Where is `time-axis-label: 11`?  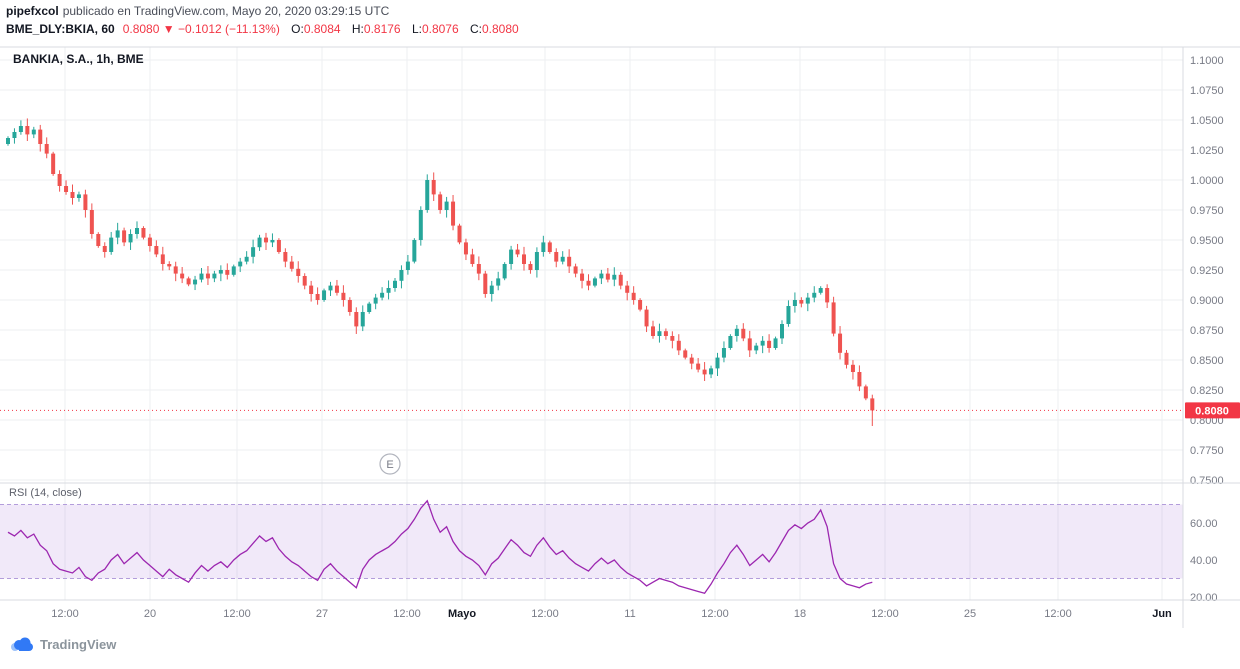 time-axis-label: 11 is located at coordinates (629, 614).